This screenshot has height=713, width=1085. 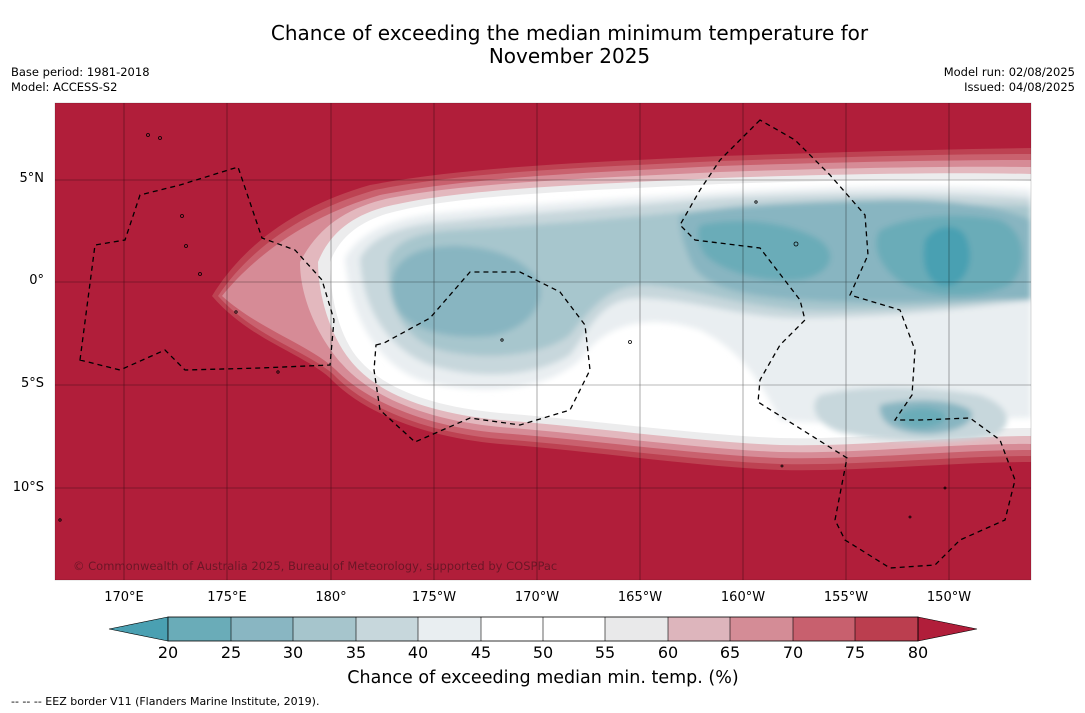 I want to click on lon-tick-175w: 175°W, so click(x=434, y=597).